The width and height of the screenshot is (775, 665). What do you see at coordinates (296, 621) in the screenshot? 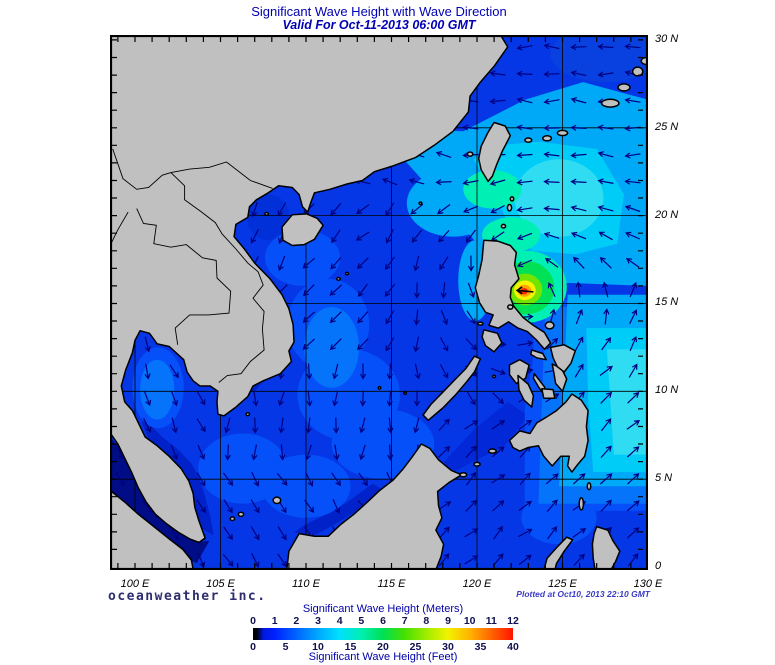
I see `colorbar-meters-tick: 2` at bounding box center [296, 621].